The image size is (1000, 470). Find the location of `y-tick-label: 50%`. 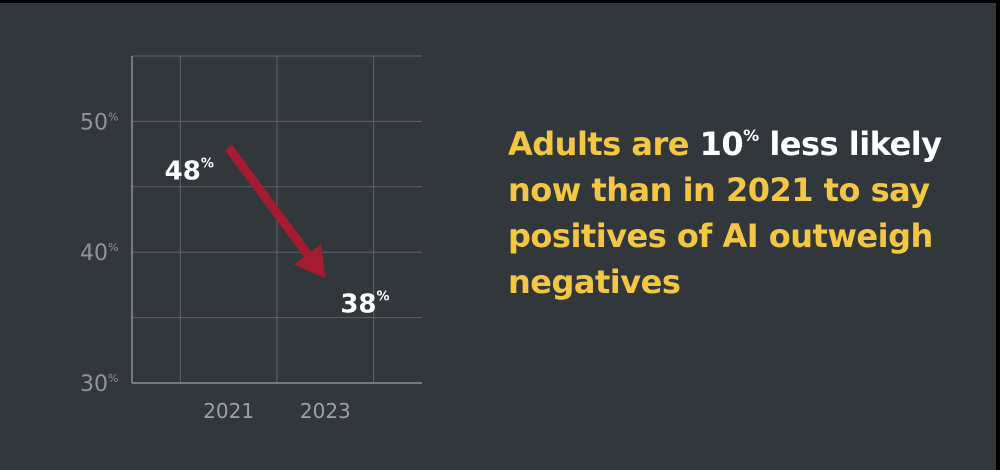

y-tick-label: 50% is located at coordinates (99, 122).